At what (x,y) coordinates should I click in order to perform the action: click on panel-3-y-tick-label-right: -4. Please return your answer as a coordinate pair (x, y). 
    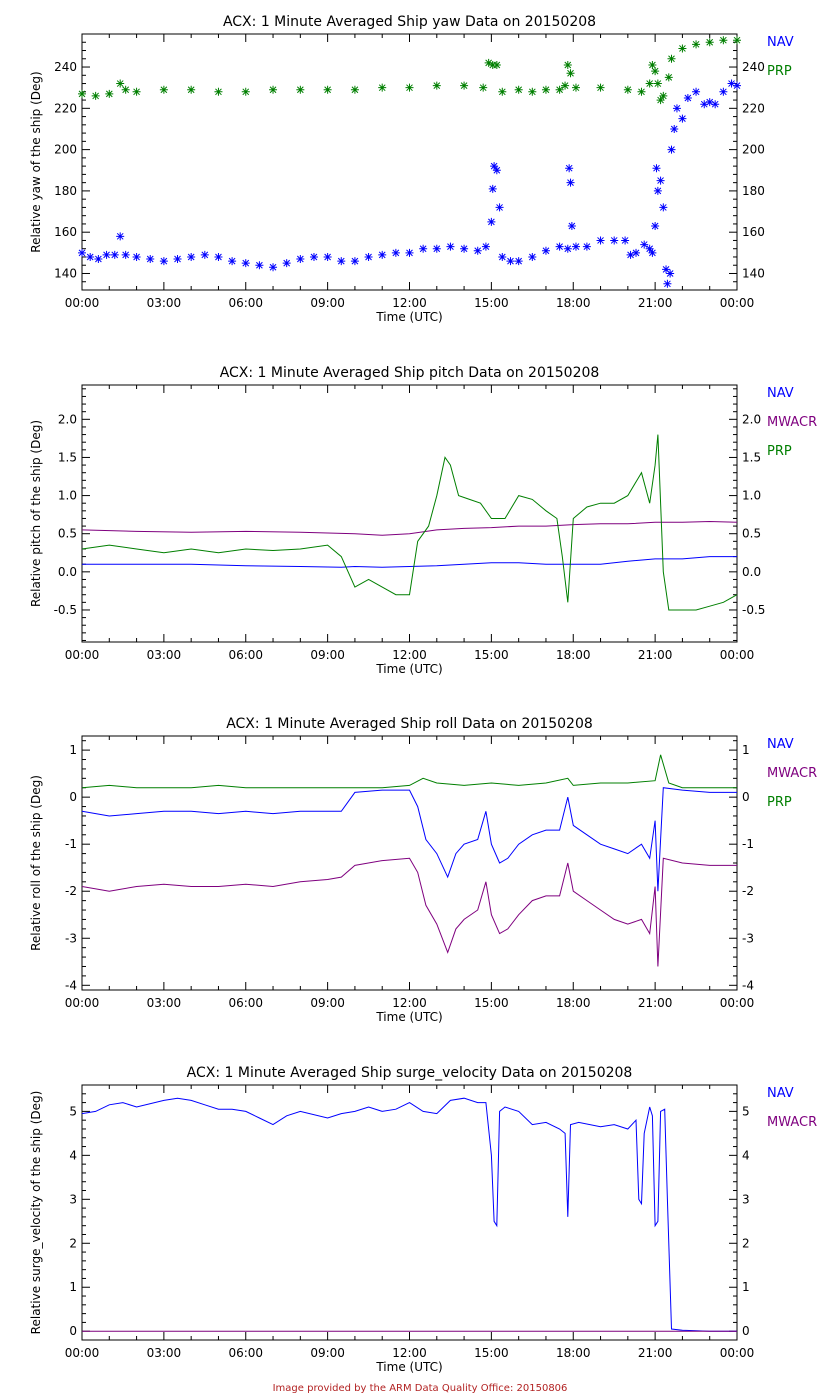
    Looking at the image, I should click on (748, 985).